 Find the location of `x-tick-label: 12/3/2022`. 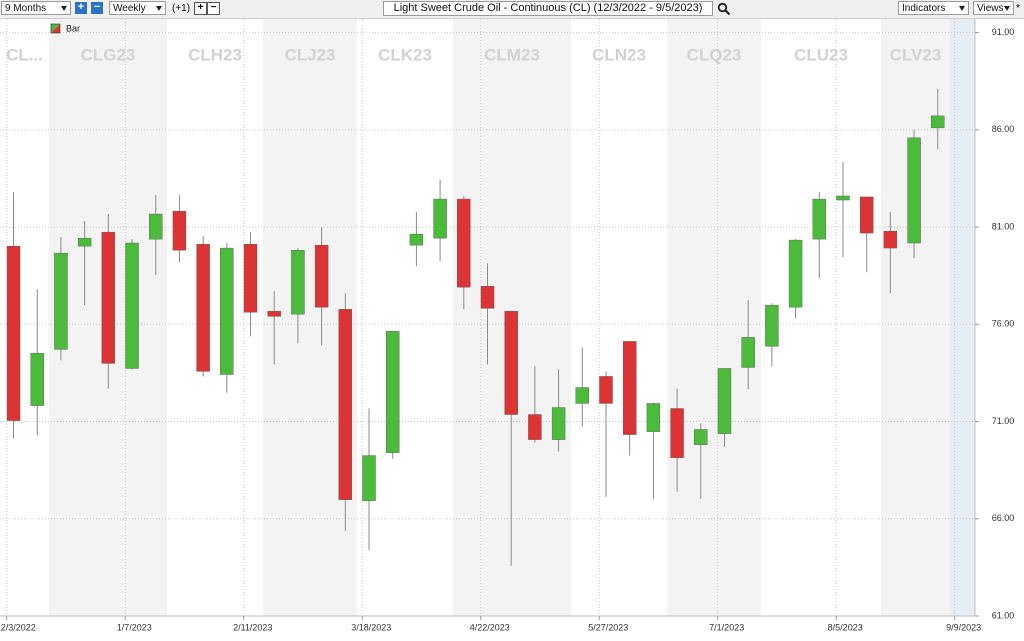

x-tick-label: 12/3/2022 is located at coordinates (18, 627).